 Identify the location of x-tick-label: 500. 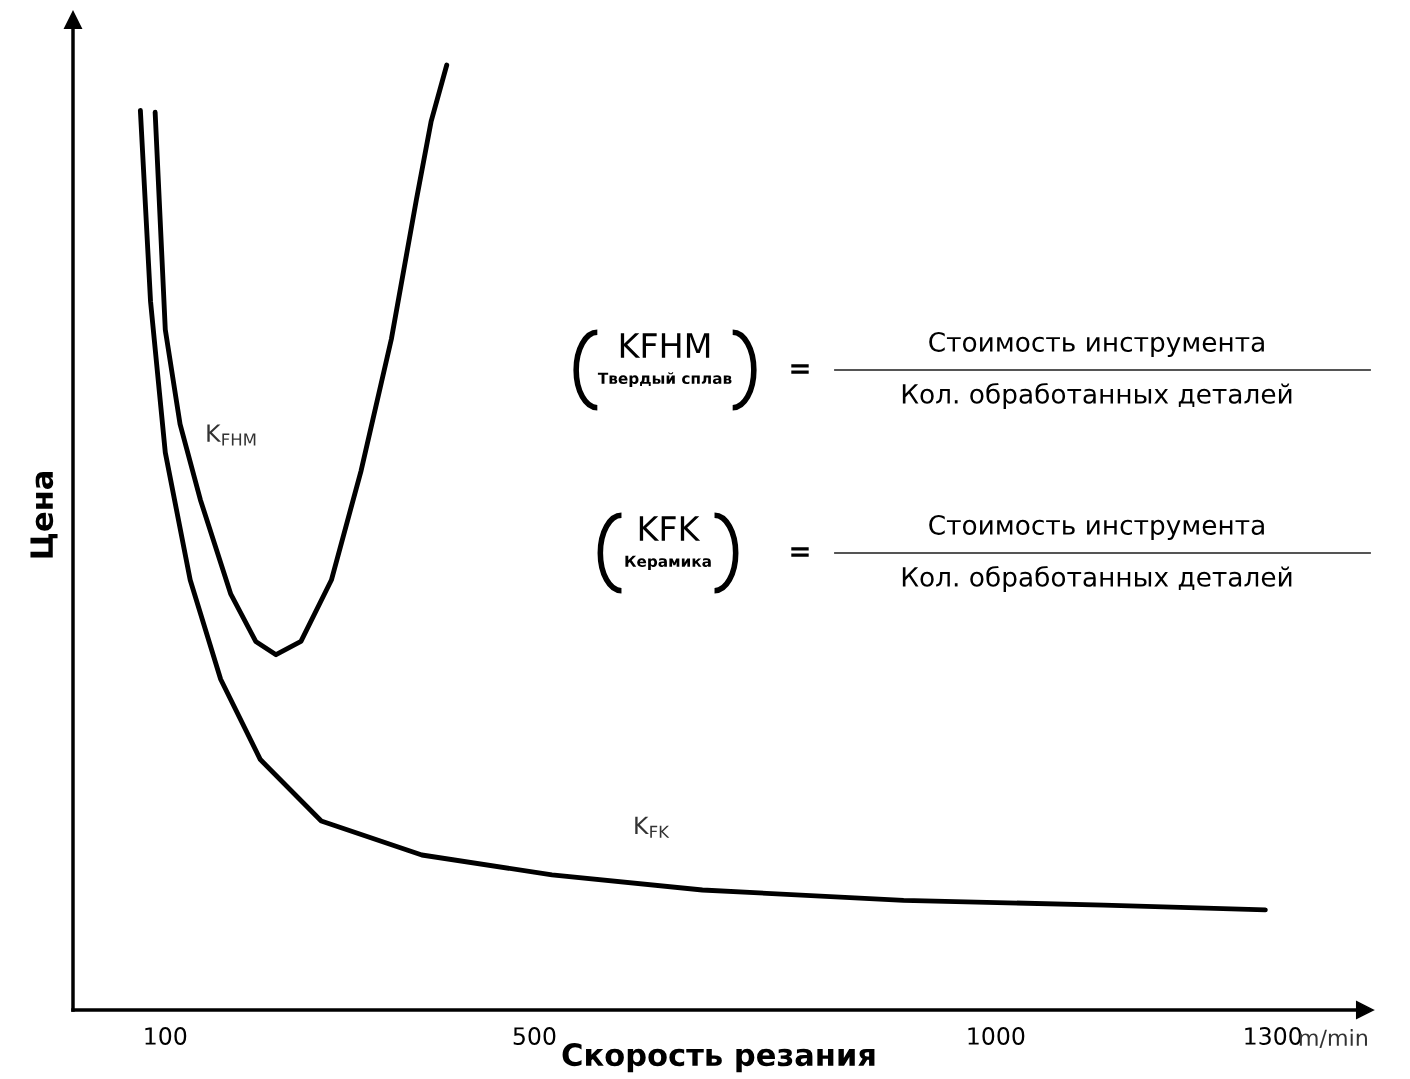
(534, 1036).